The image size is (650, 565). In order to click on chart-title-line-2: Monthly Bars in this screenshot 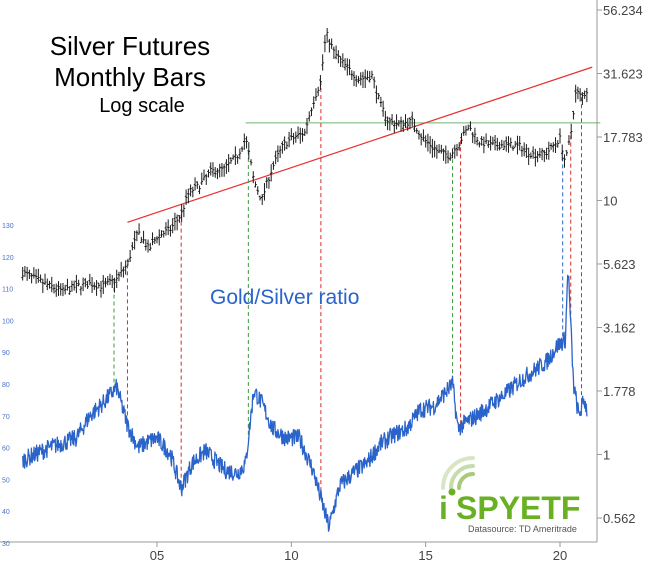, I will do `click(130, 77)`.